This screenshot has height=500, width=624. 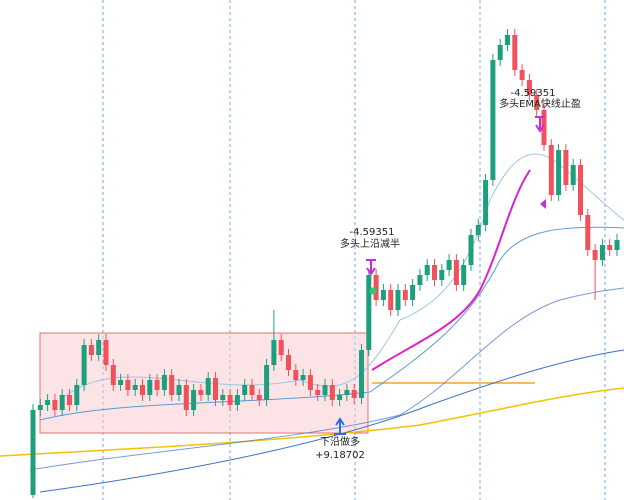 I want to click on ema-fast, so click(x=451, y=270).